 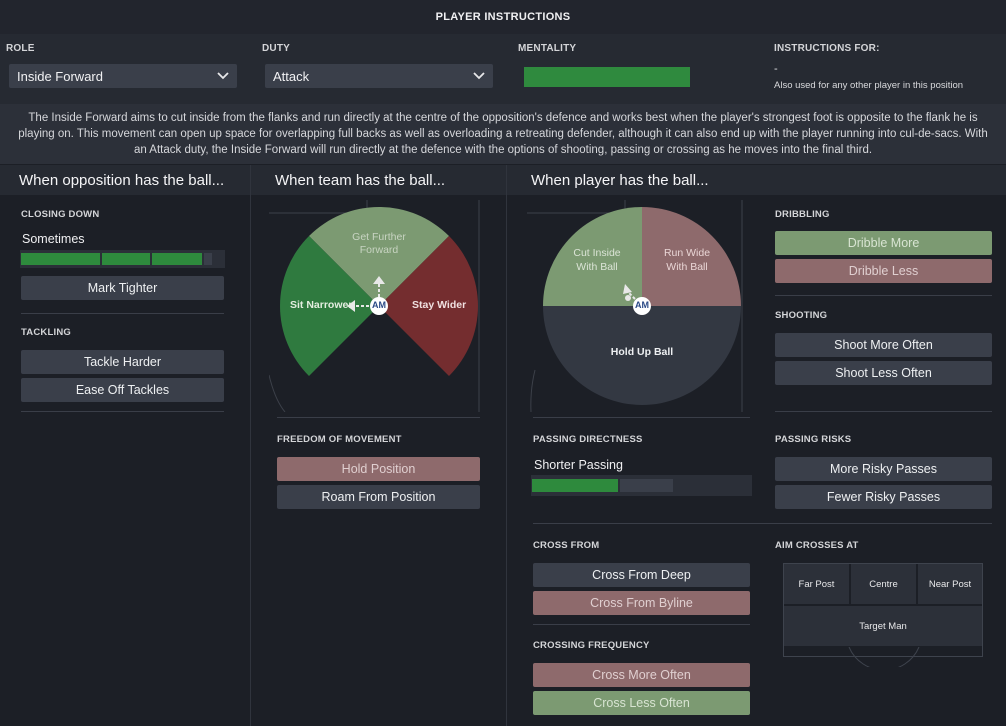 What do you see at coordinates (53, 239) in the screenshot?
I see `closing-down-value: Sometimes` at bounding box center [53, 239].